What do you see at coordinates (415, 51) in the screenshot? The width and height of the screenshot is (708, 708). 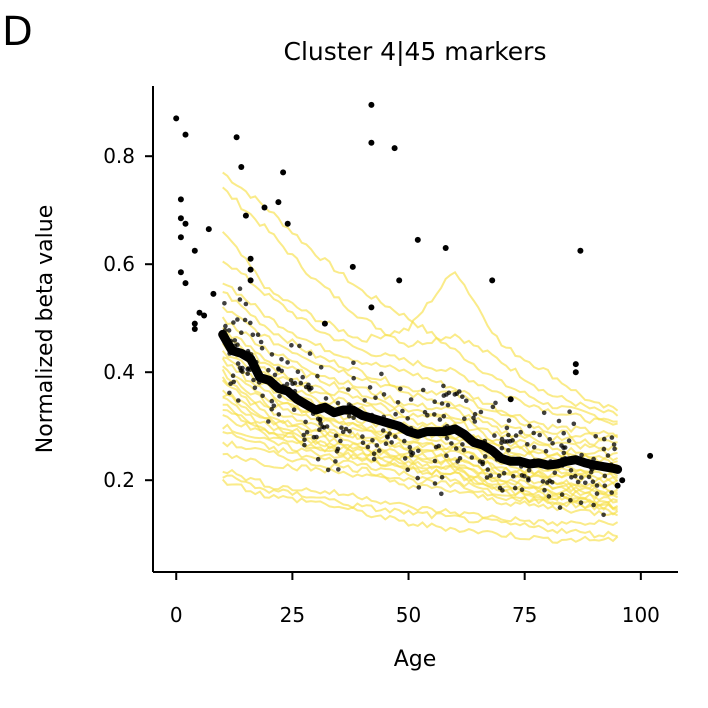 I see `chart-title: Cluster 4|45 markers` at bounding box center [415, 51].